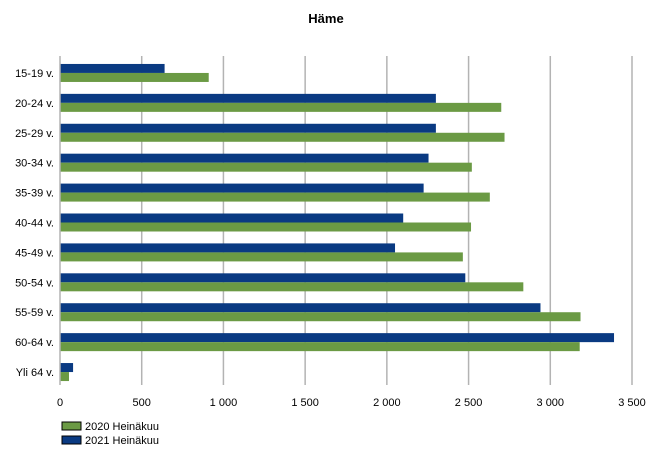  What do you see at coordinates (34, 74) in the screenshot?
I see `y-tick-label: 15-19 v.` at bounding box center [34, 74].